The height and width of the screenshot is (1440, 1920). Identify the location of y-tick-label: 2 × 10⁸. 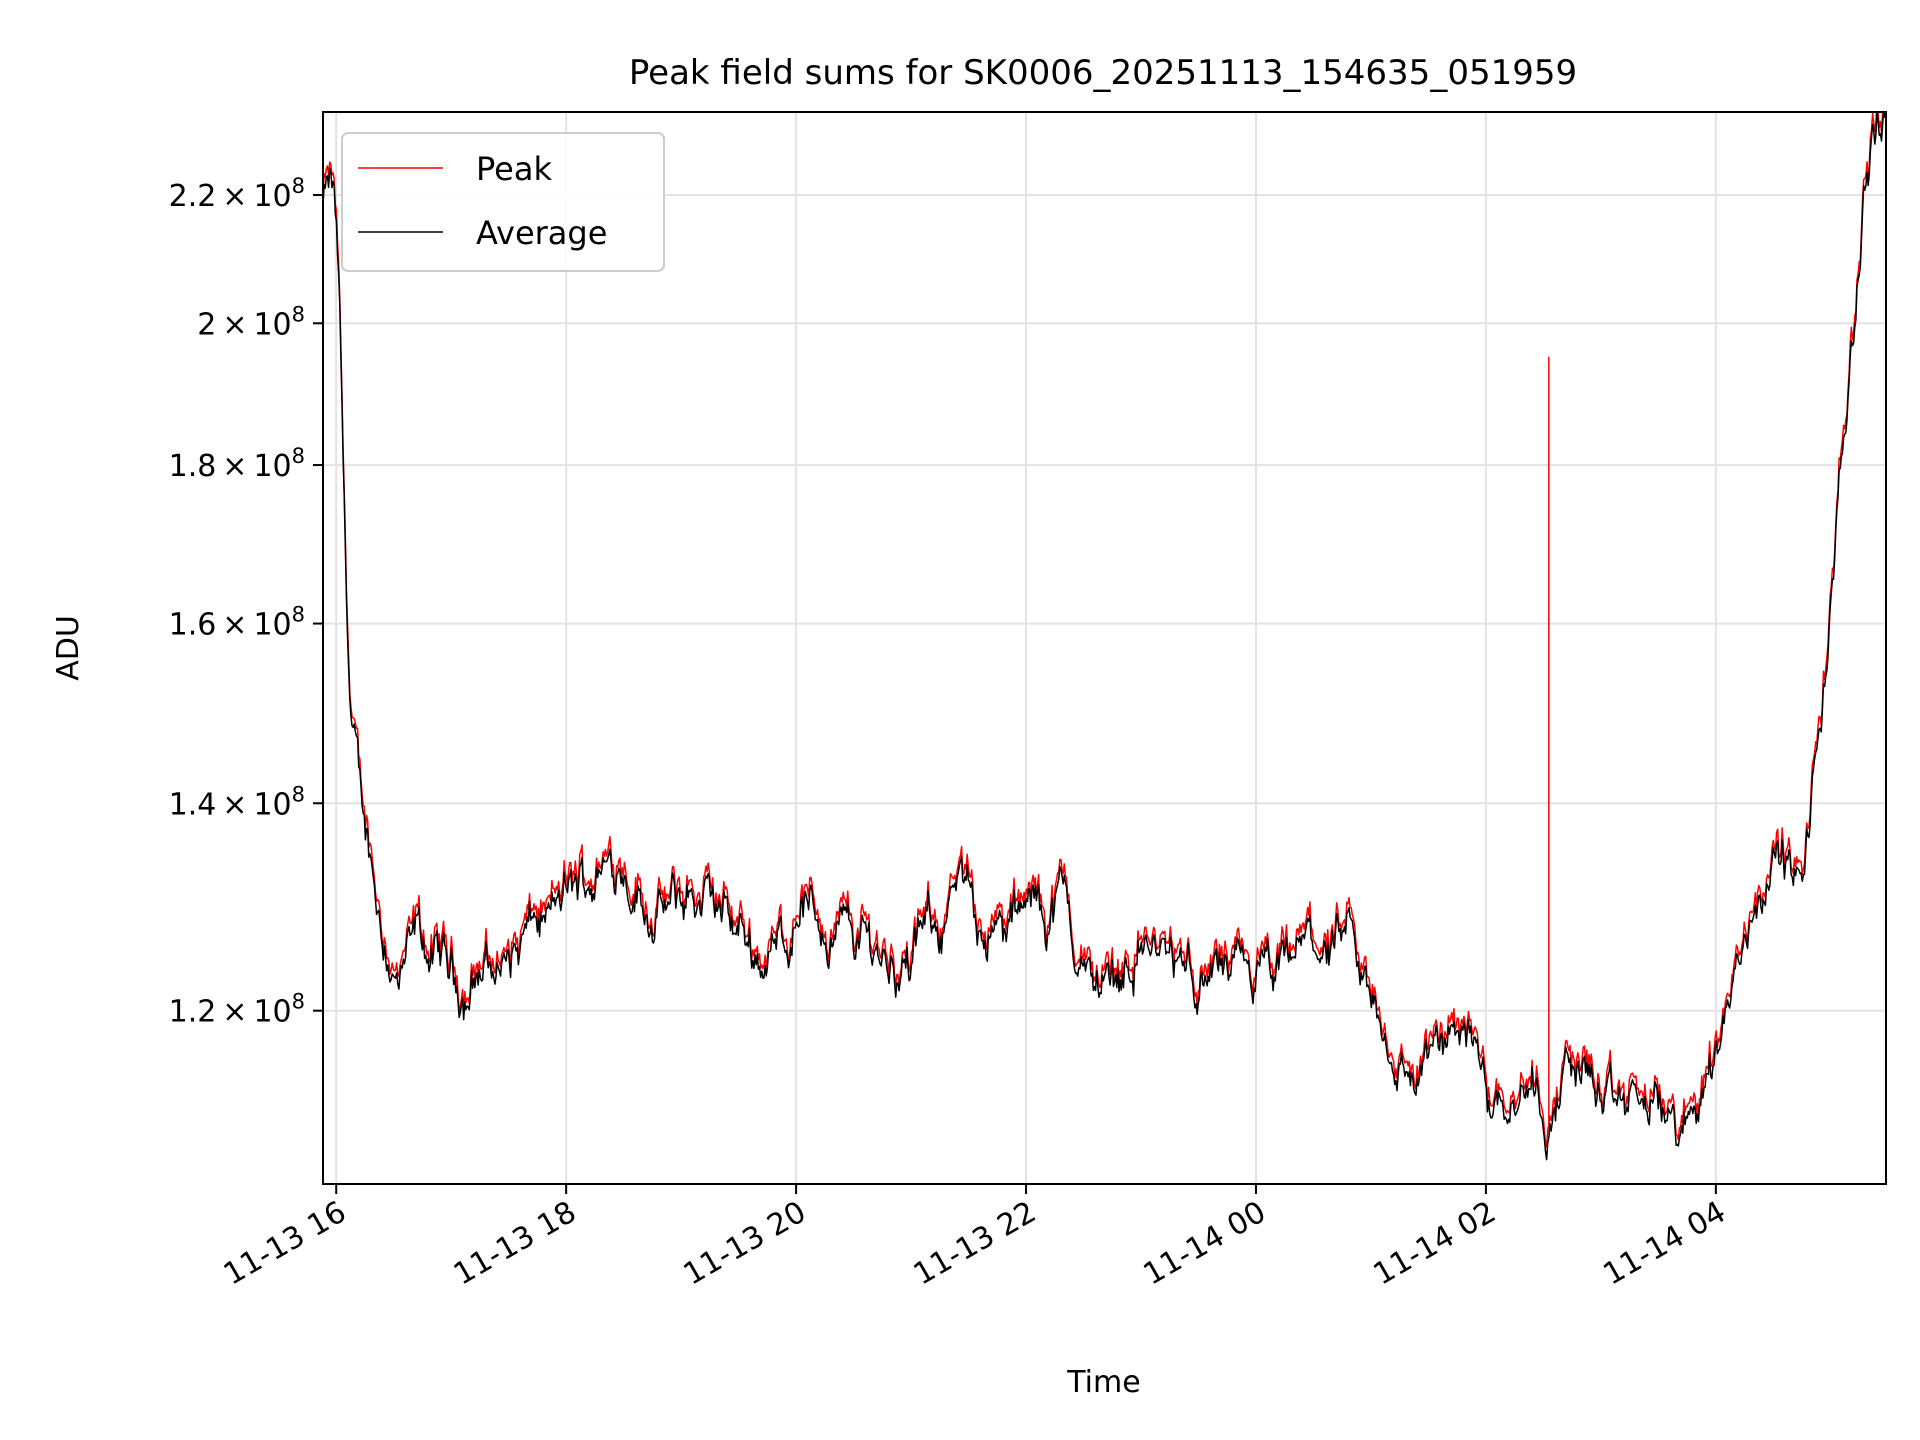
(251, 322).